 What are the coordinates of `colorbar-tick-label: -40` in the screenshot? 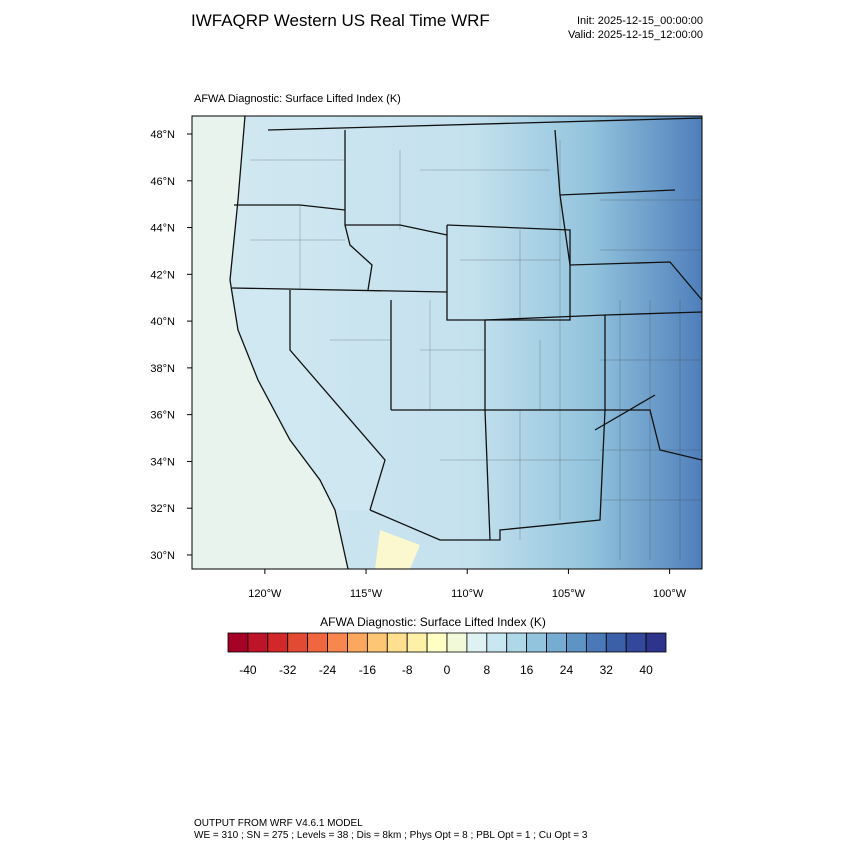 It's located at (248, 670).